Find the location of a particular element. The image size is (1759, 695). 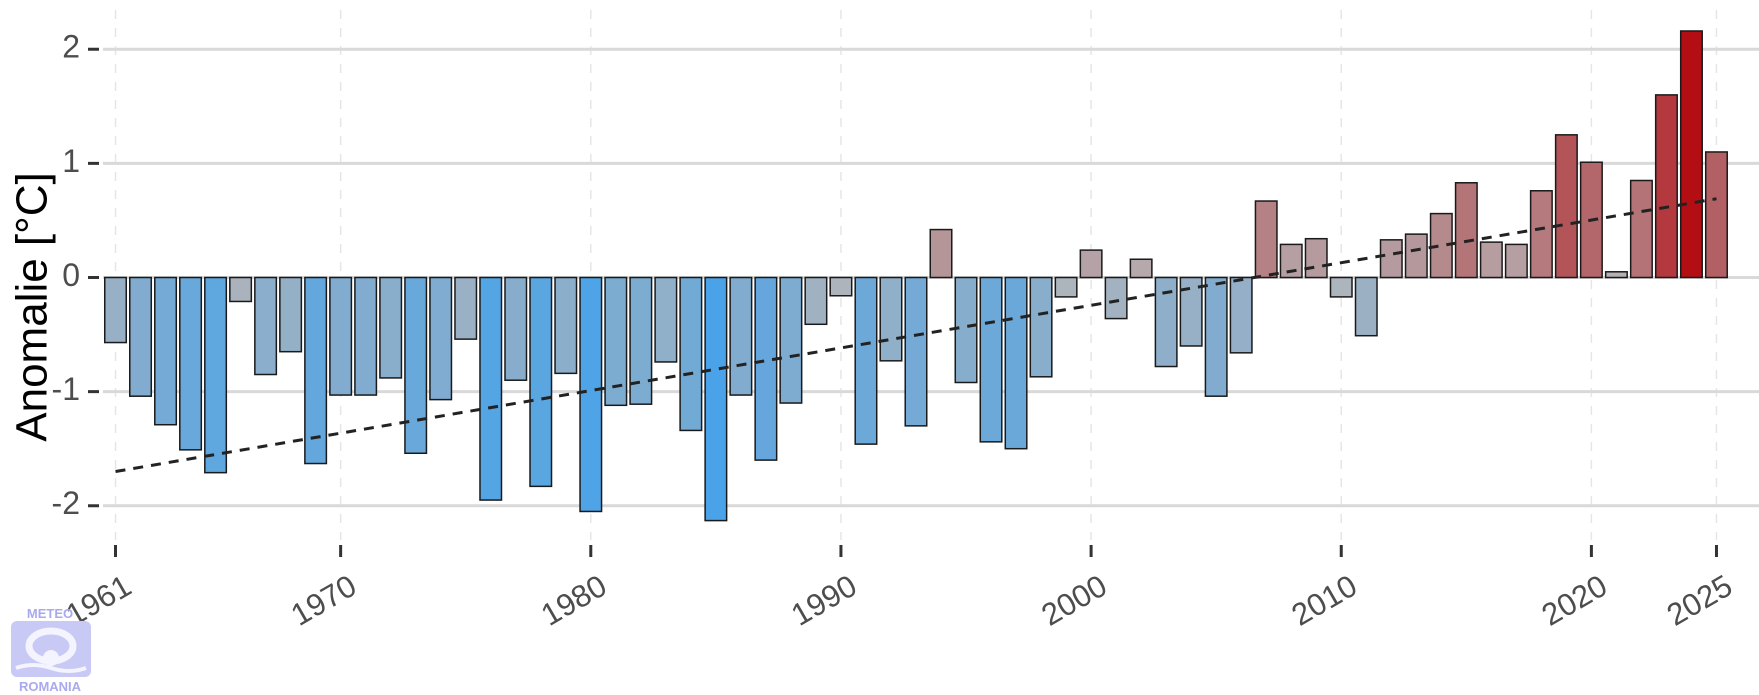

bar-1987 is located at coordinates (766, 368).